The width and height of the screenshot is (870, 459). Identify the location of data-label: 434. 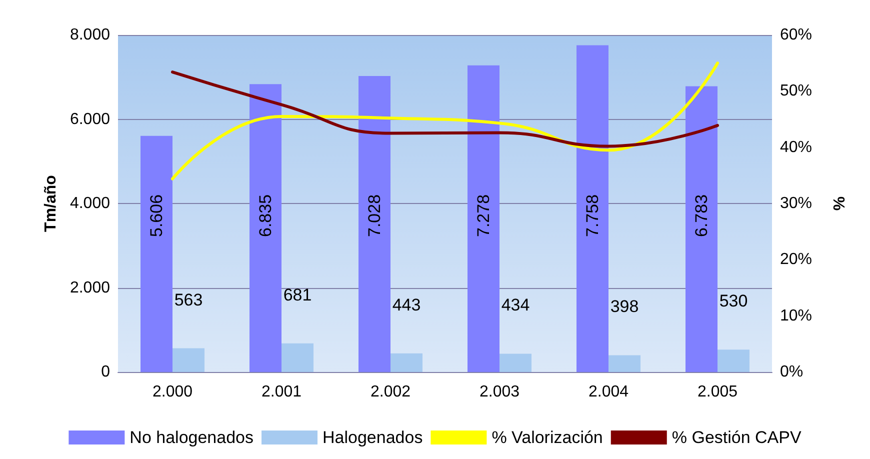
(515, 305).